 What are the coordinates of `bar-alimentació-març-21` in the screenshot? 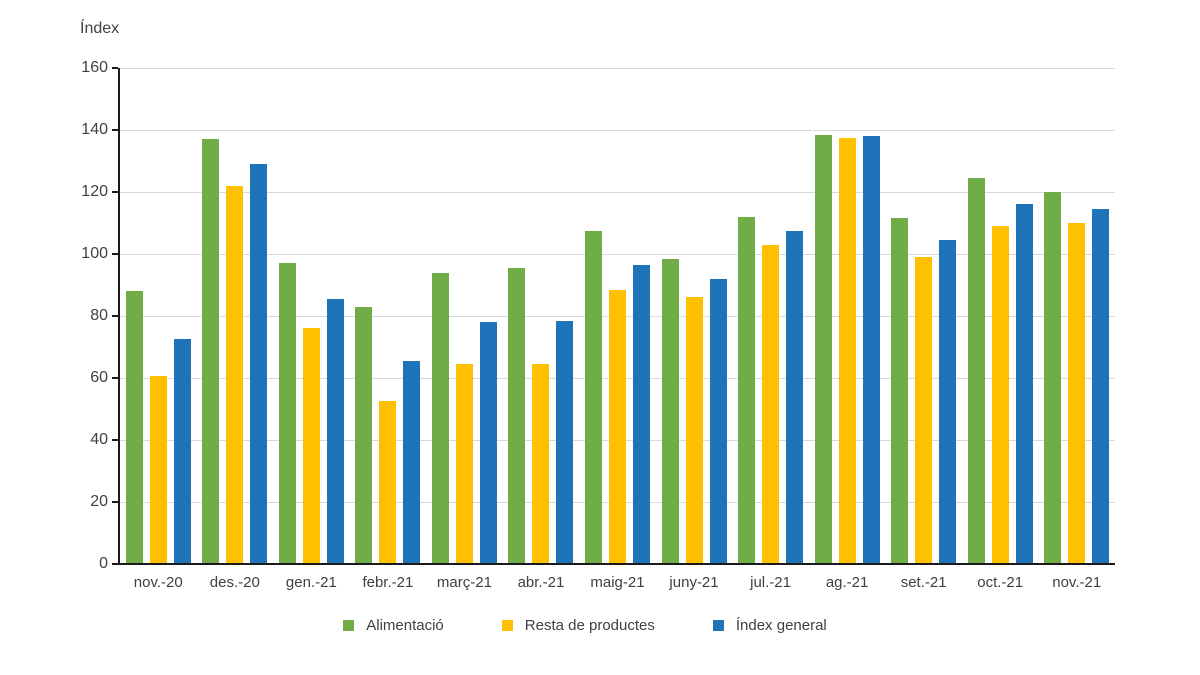 It's located at (440, 418).